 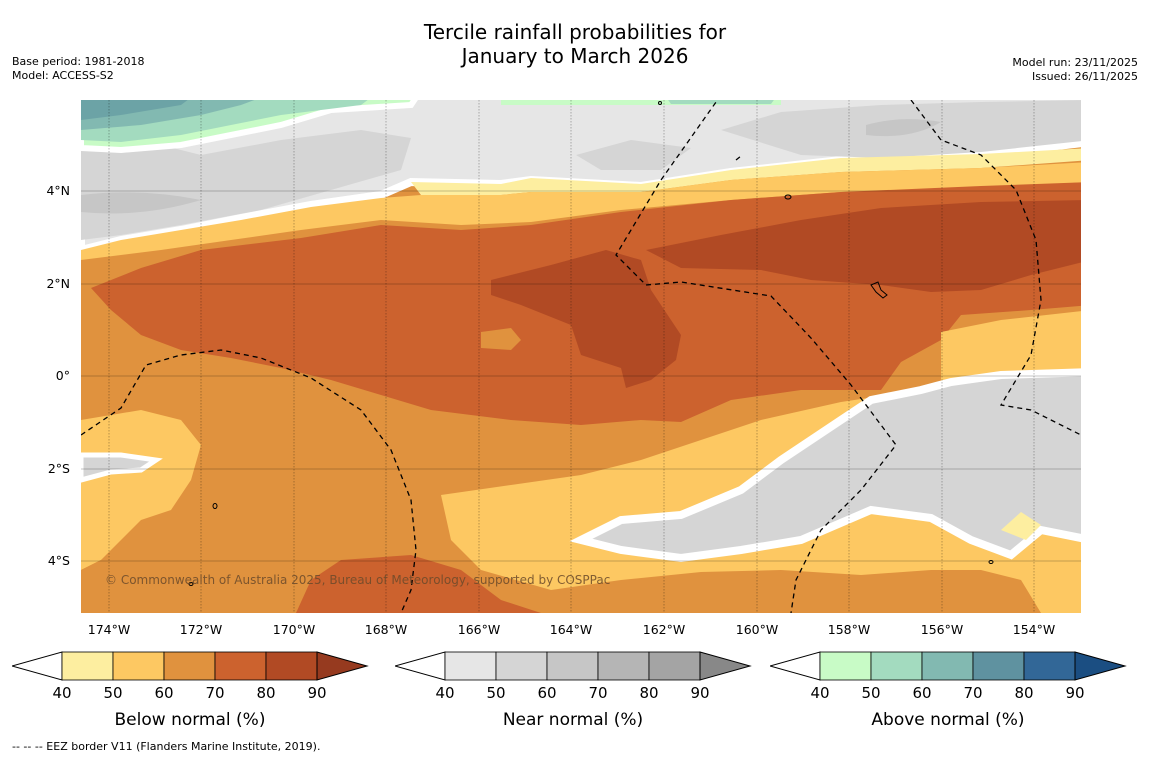 I want to click on colorbar-below-under, so click(x=37, y=666).